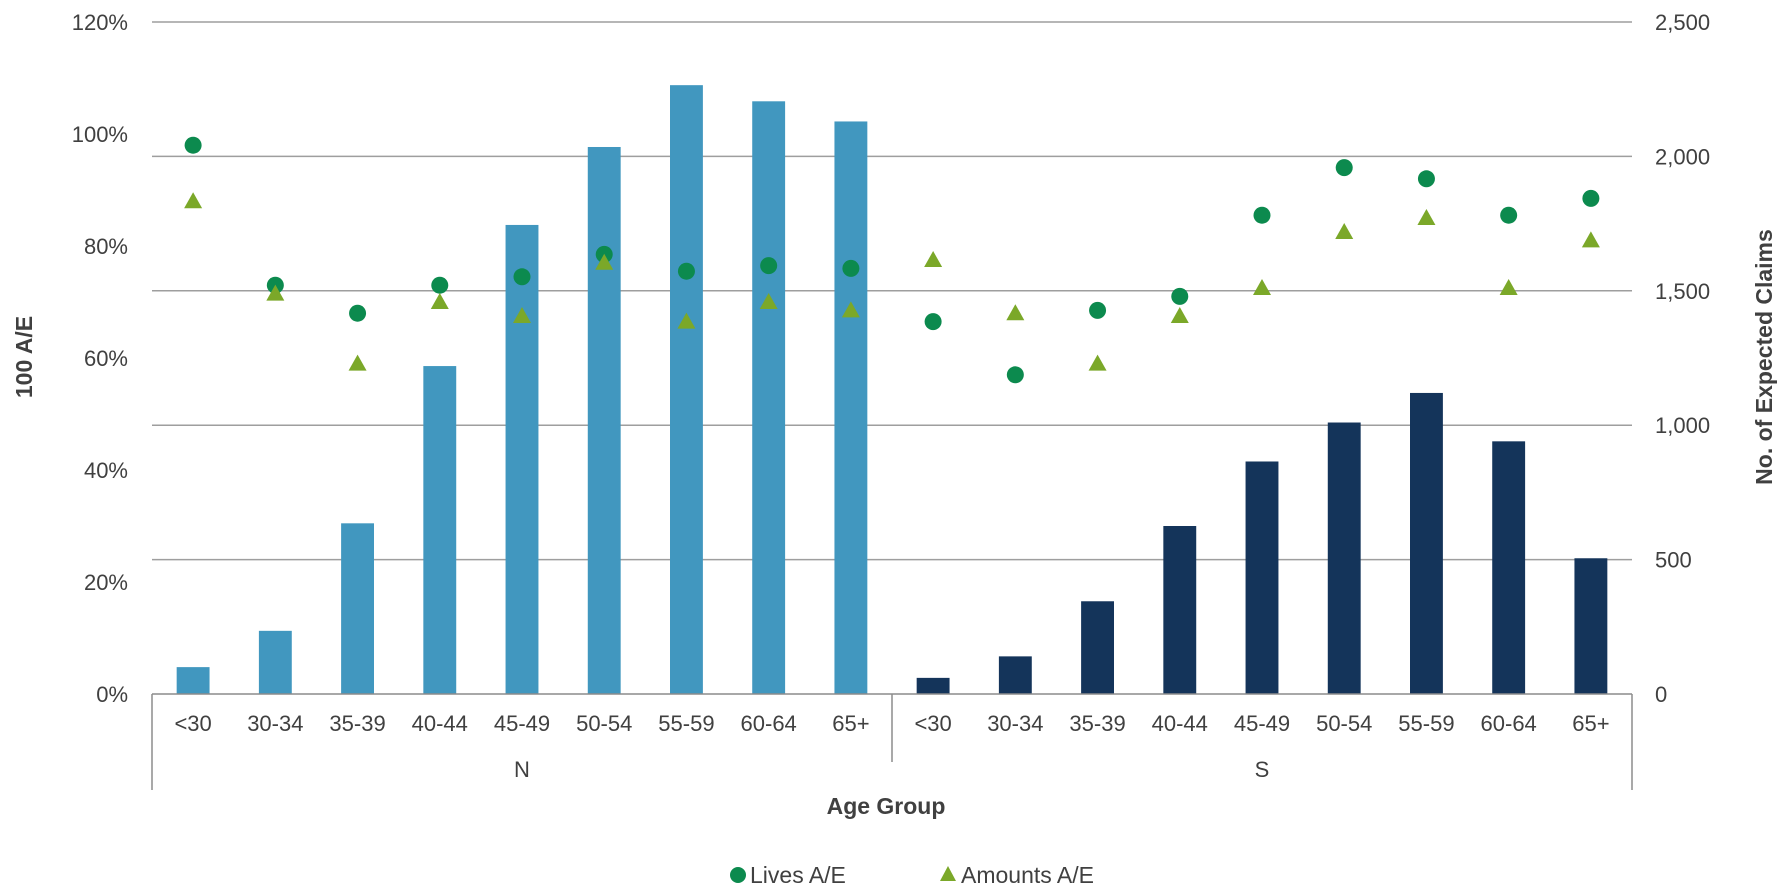 Image resolution: width=1791 pixels, height=885 pixels. I want to click on axes, so click(892, 741).